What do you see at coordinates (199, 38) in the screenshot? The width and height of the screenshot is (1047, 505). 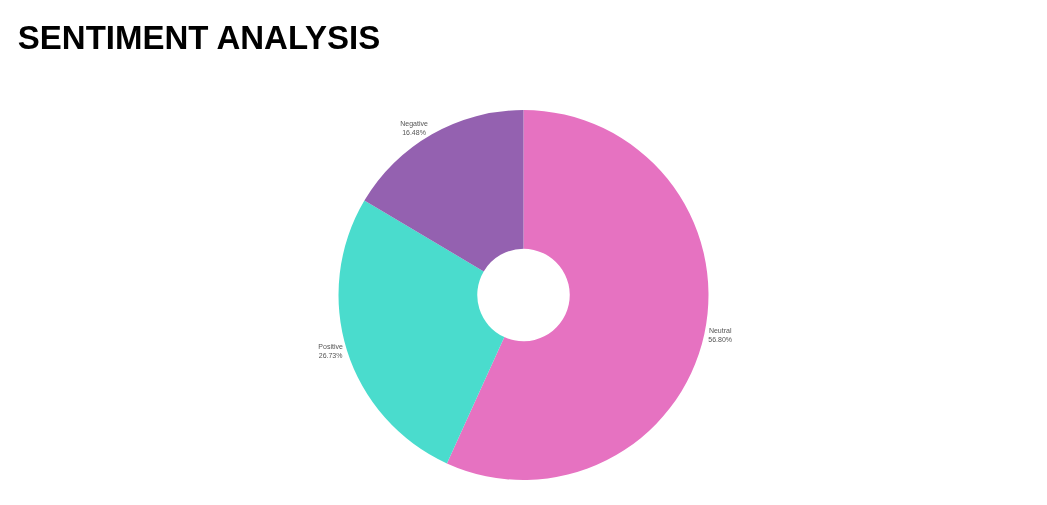 I see `chart-title: SENTIMENT ANALYSIS` at bounding box center [199, 38].